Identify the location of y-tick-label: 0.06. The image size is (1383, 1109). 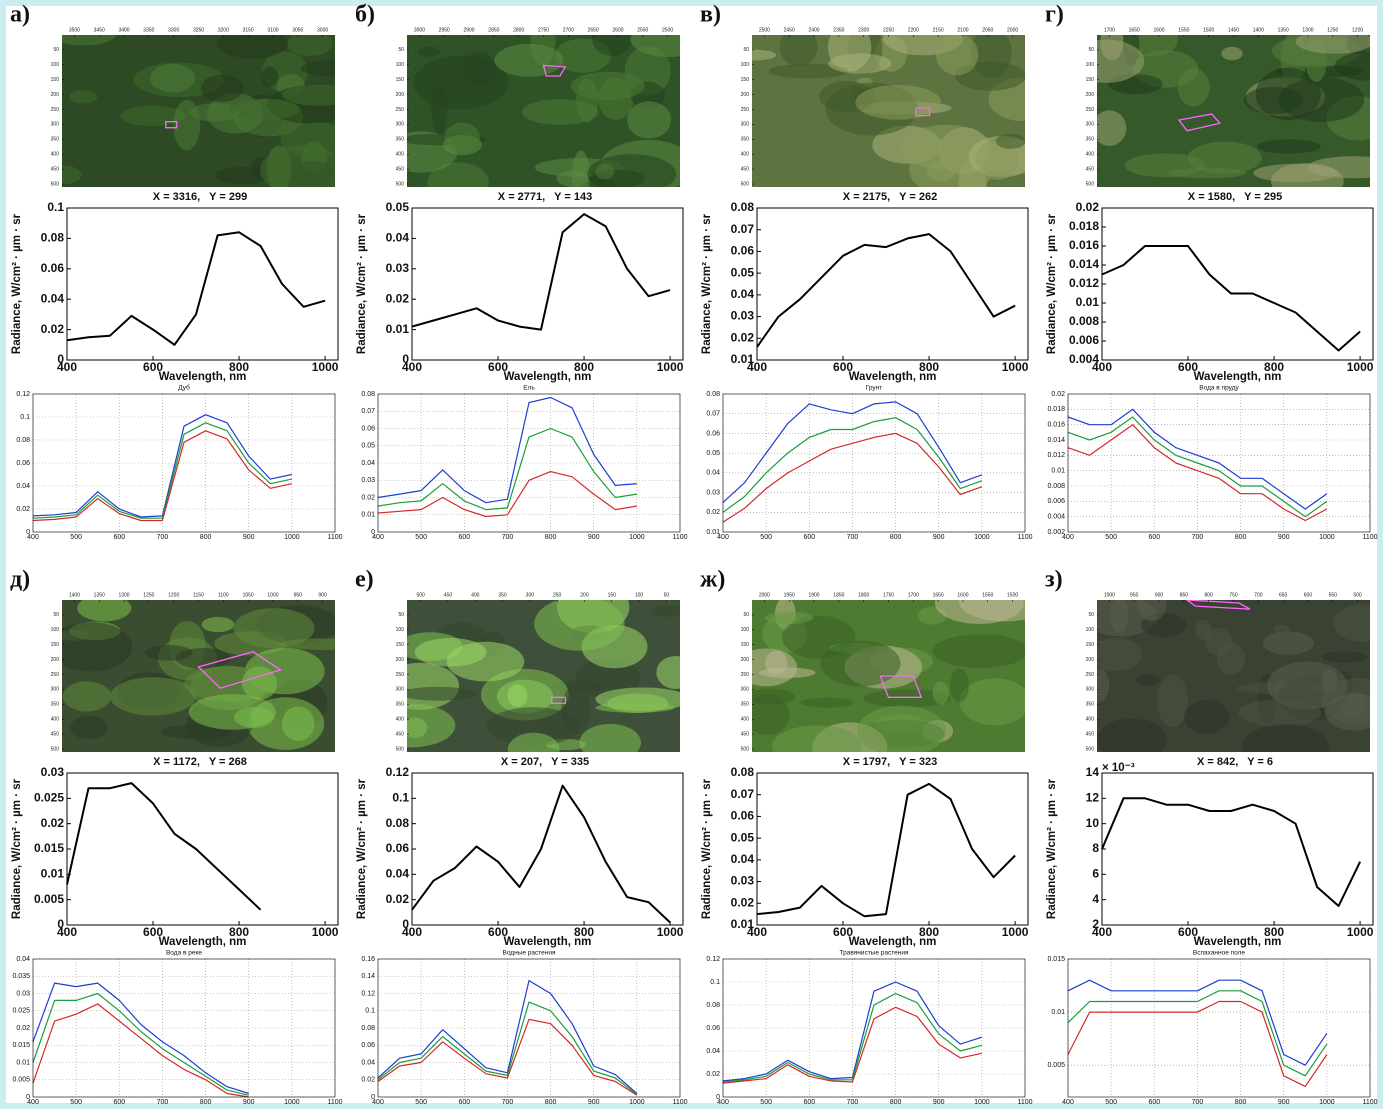
(743, 816).